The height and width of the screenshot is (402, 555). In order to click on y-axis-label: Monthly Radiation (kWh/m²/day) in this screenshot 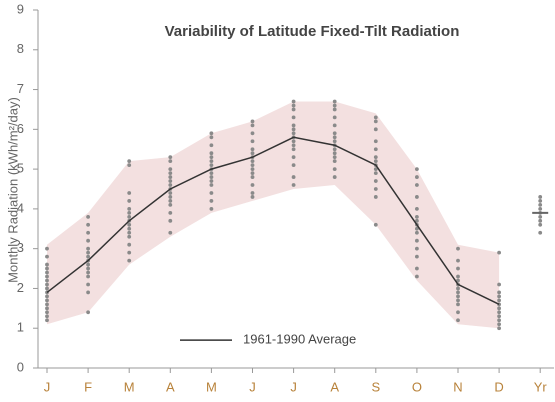, I will do `click(12, 190)`.